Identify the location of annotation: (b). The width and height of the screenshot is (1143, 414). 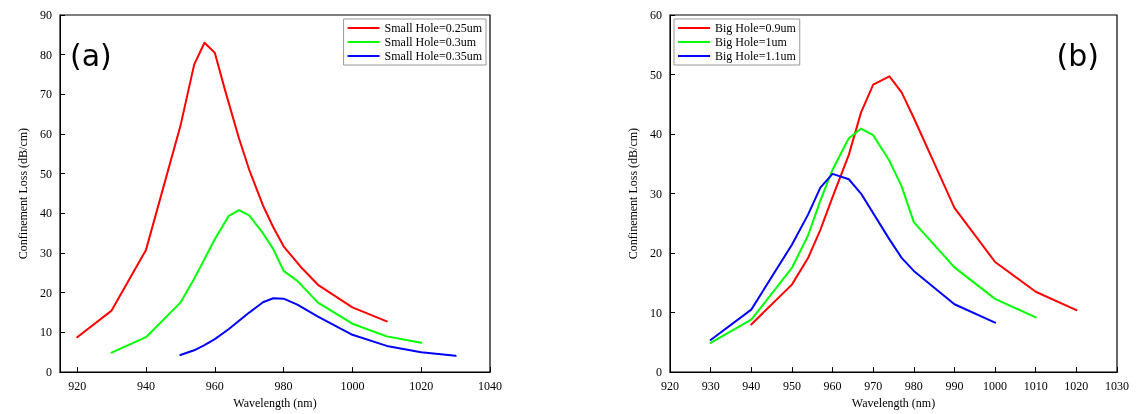
(1077, 55).